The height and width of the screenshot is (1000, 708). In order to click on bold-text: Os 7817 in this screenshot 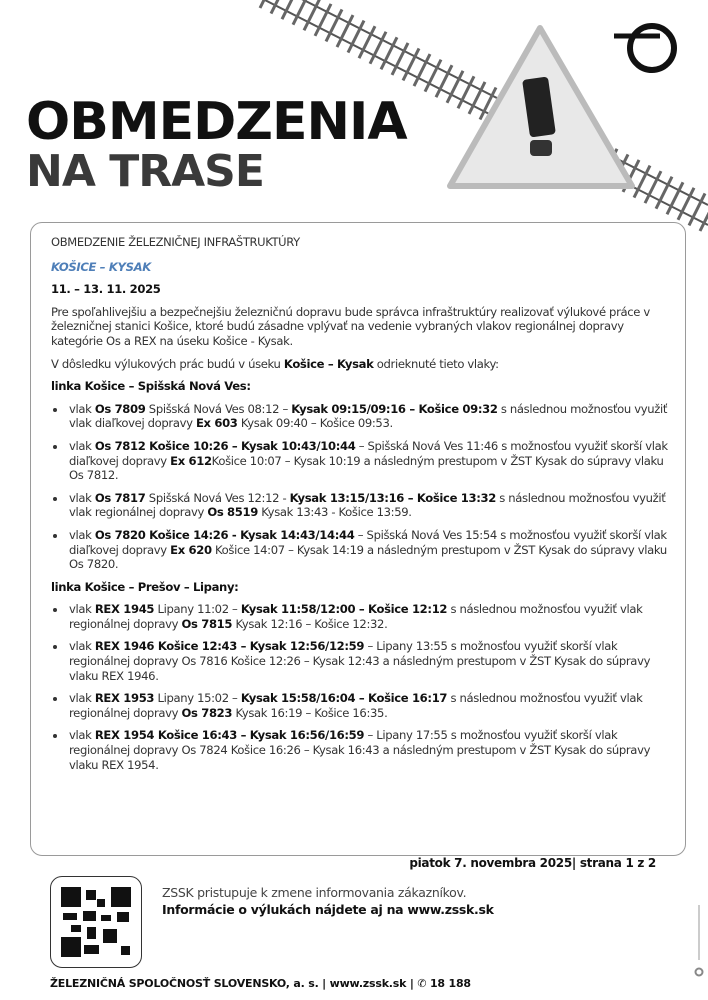, I will do `click(120, 497)`.